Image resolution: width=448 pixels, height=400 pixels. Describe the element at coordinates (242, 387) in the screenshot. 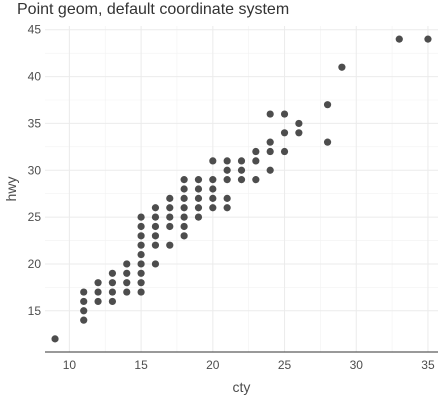

I see `x-axis-title: cty` at that location.